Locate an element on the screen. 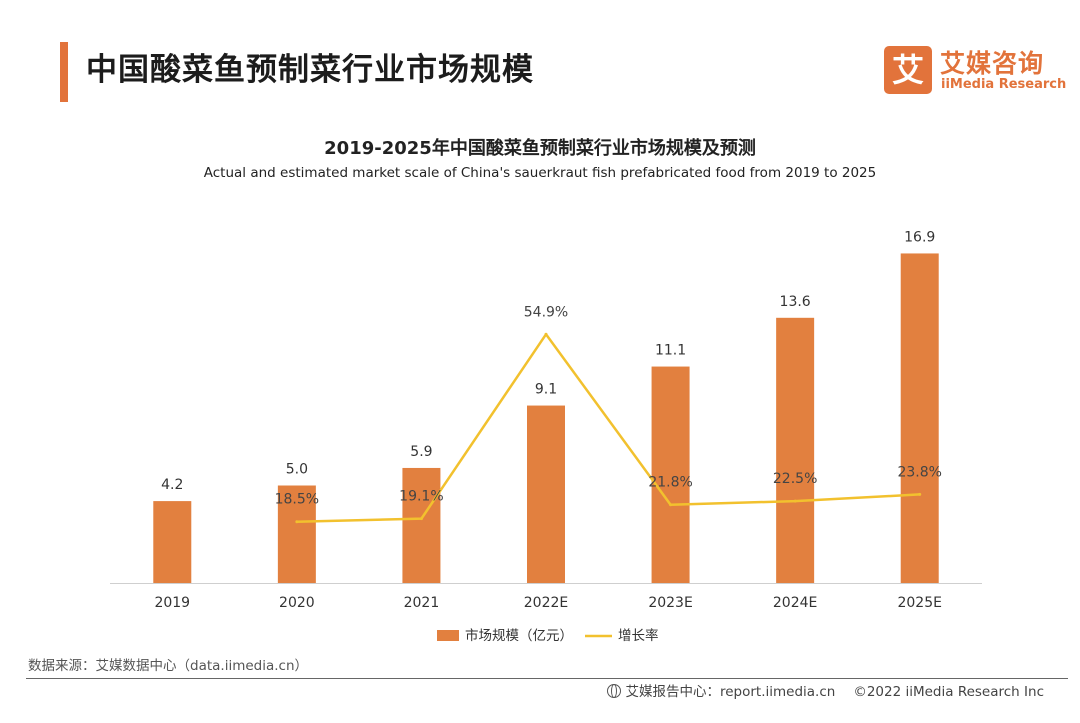 The image size is (1080, 723). x-tick-label-2019: 2019 is located at coordinates (172, 603).